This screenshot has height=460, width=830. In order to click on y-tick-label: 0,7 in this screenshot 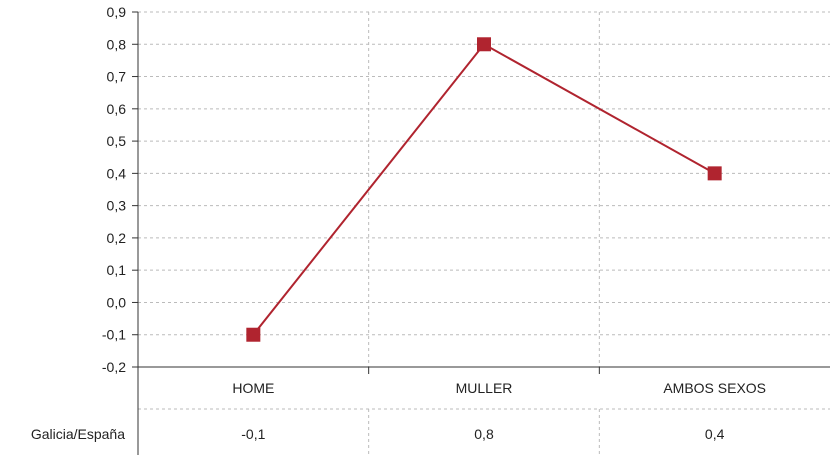, I will do `click(117, 77)`.